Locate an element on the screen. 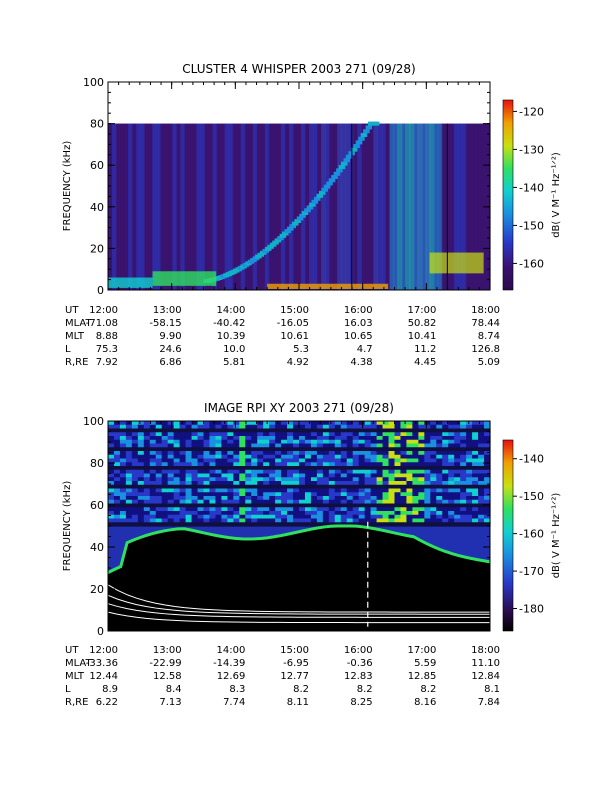 The height and width of the screenshot is (800, 600). ephemeris-value: 10.39 is located at coordinates (231, 336).